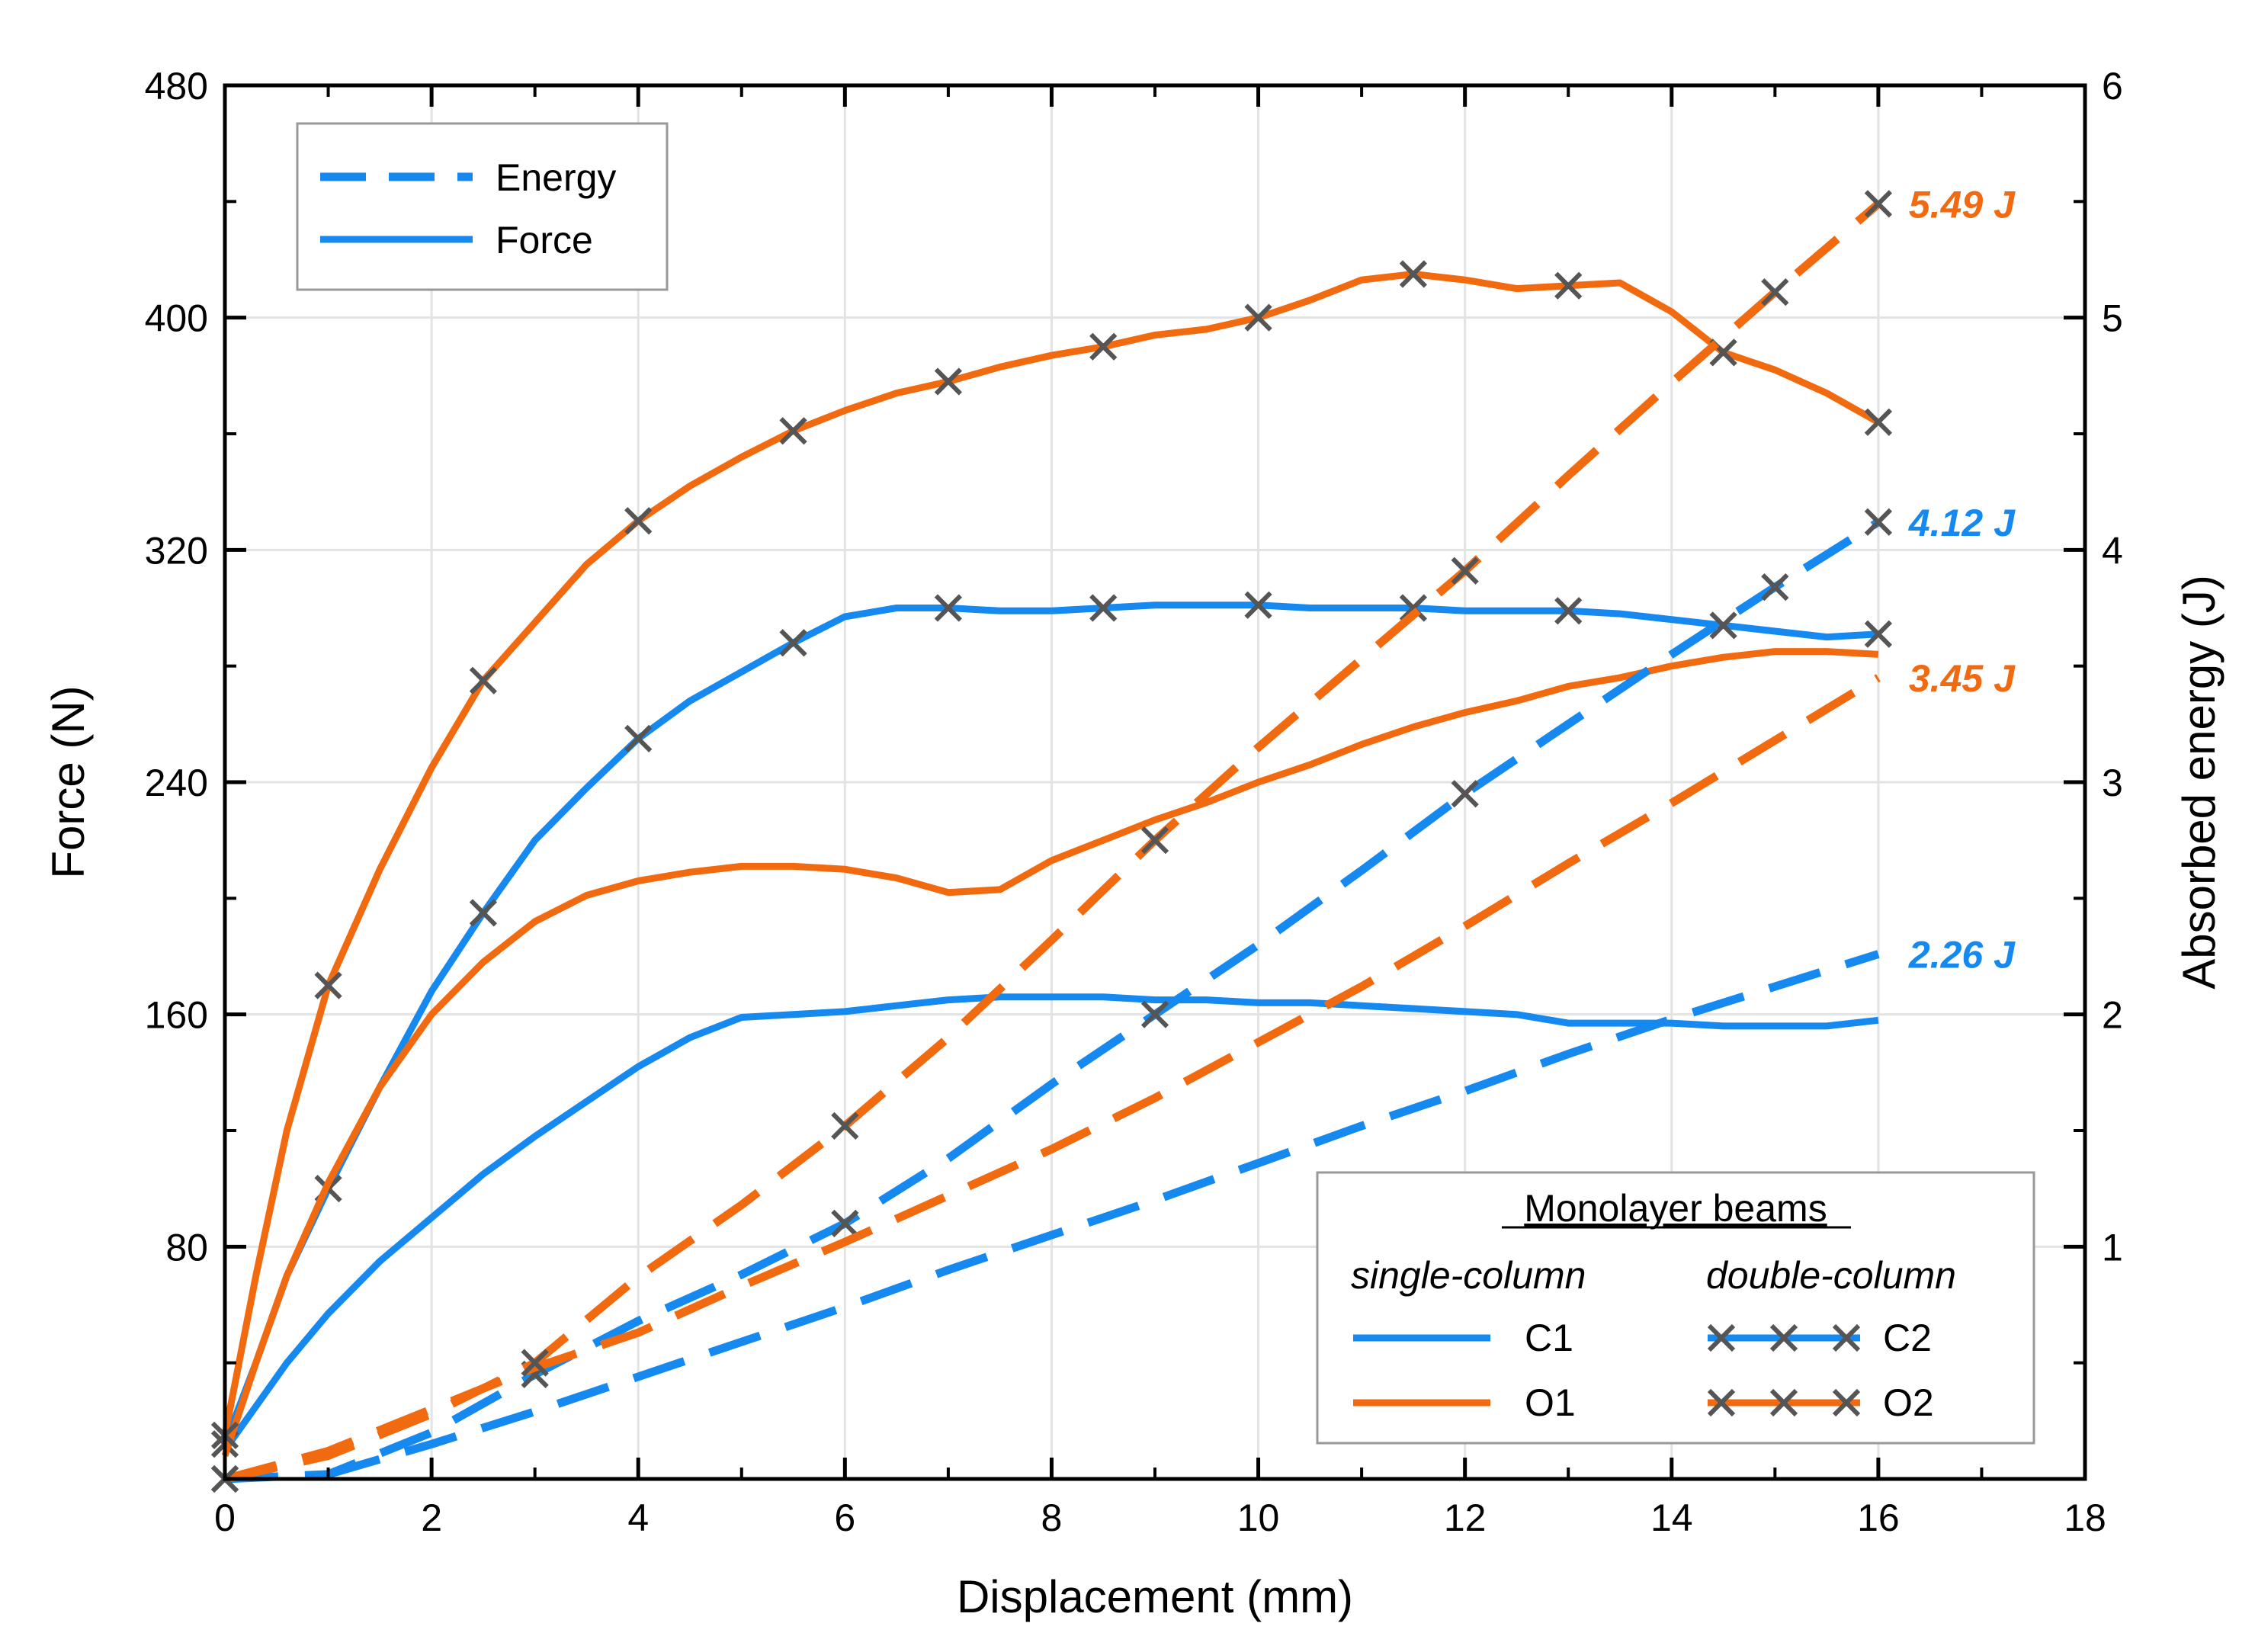  I want to click on style-legend-box, so click(482, 206).